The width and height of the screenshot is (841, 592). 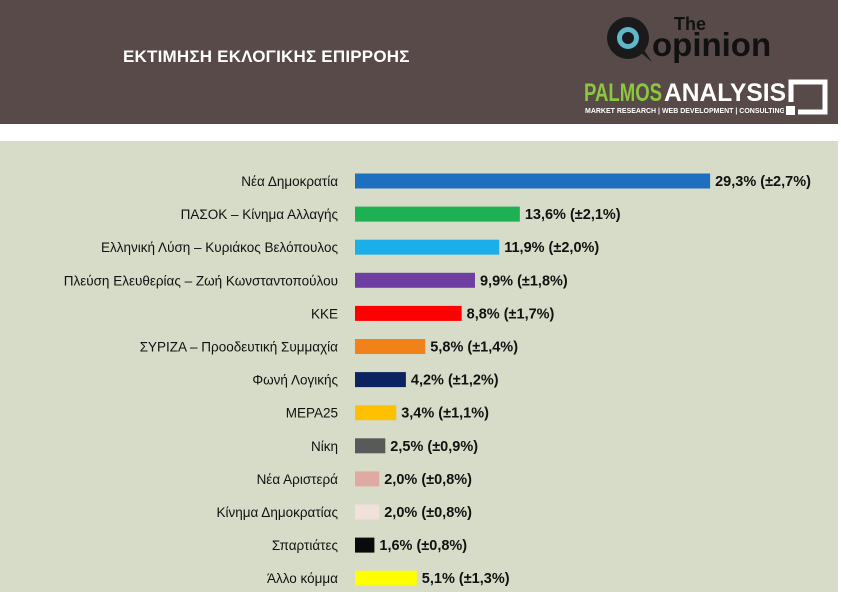 I want to click on logo-palmos-main-2: ANALYSIS, so click(x=725, y=93).